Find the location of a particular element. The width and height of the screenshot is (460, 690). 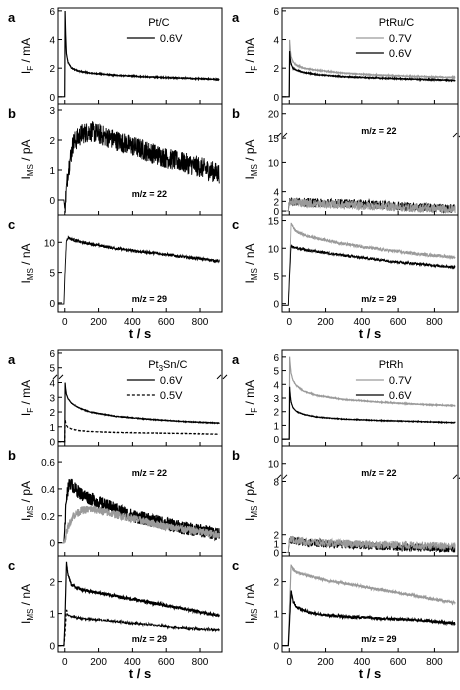

panel-title: Pt3Sn/C is located at coordinates (167, 366).